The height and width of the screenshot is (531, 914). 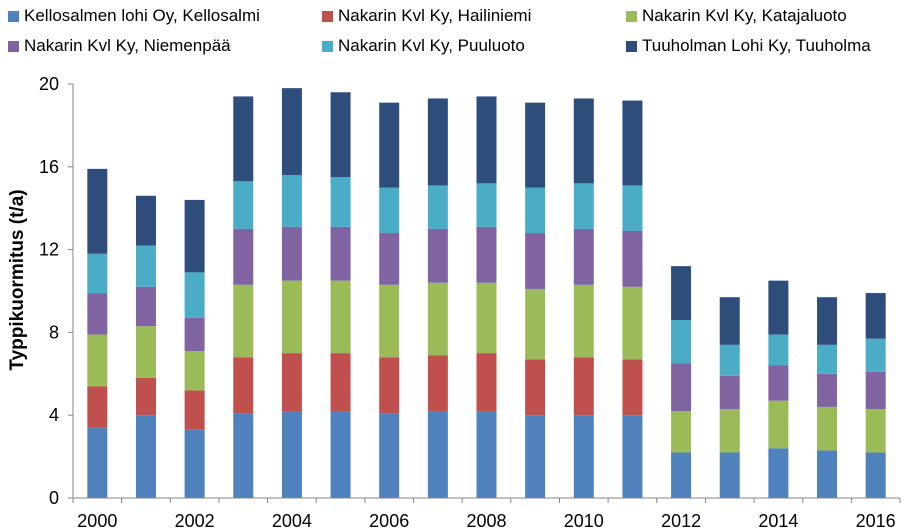 I want to click on x-tick-label: 2008, so click(x=486, y=521).